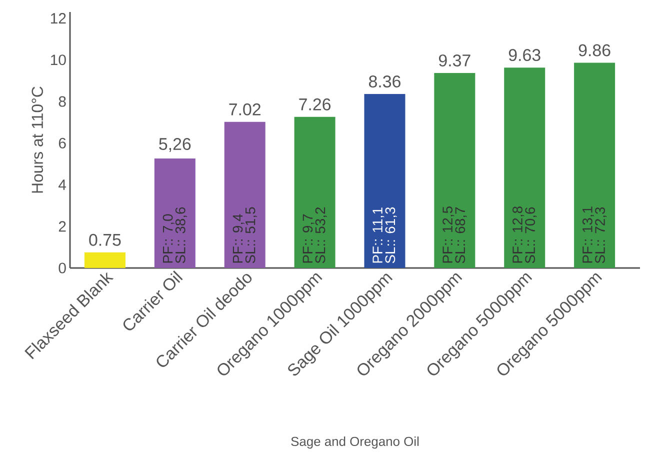  Describe the element at coordinates (531, 235) in the screenshot. I see `annotation: SL:: 70,6` at that location.